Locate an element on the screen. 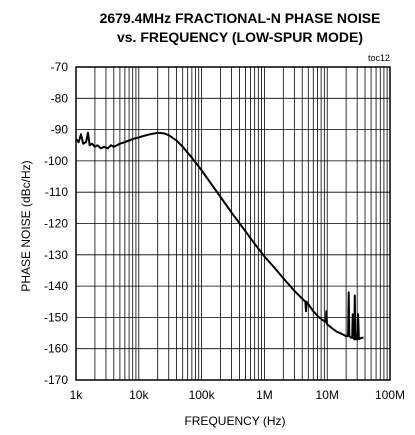 The height and width of the screenshot is (435, 415). y-tick-label: -170 is located at coordinates (56, 380).